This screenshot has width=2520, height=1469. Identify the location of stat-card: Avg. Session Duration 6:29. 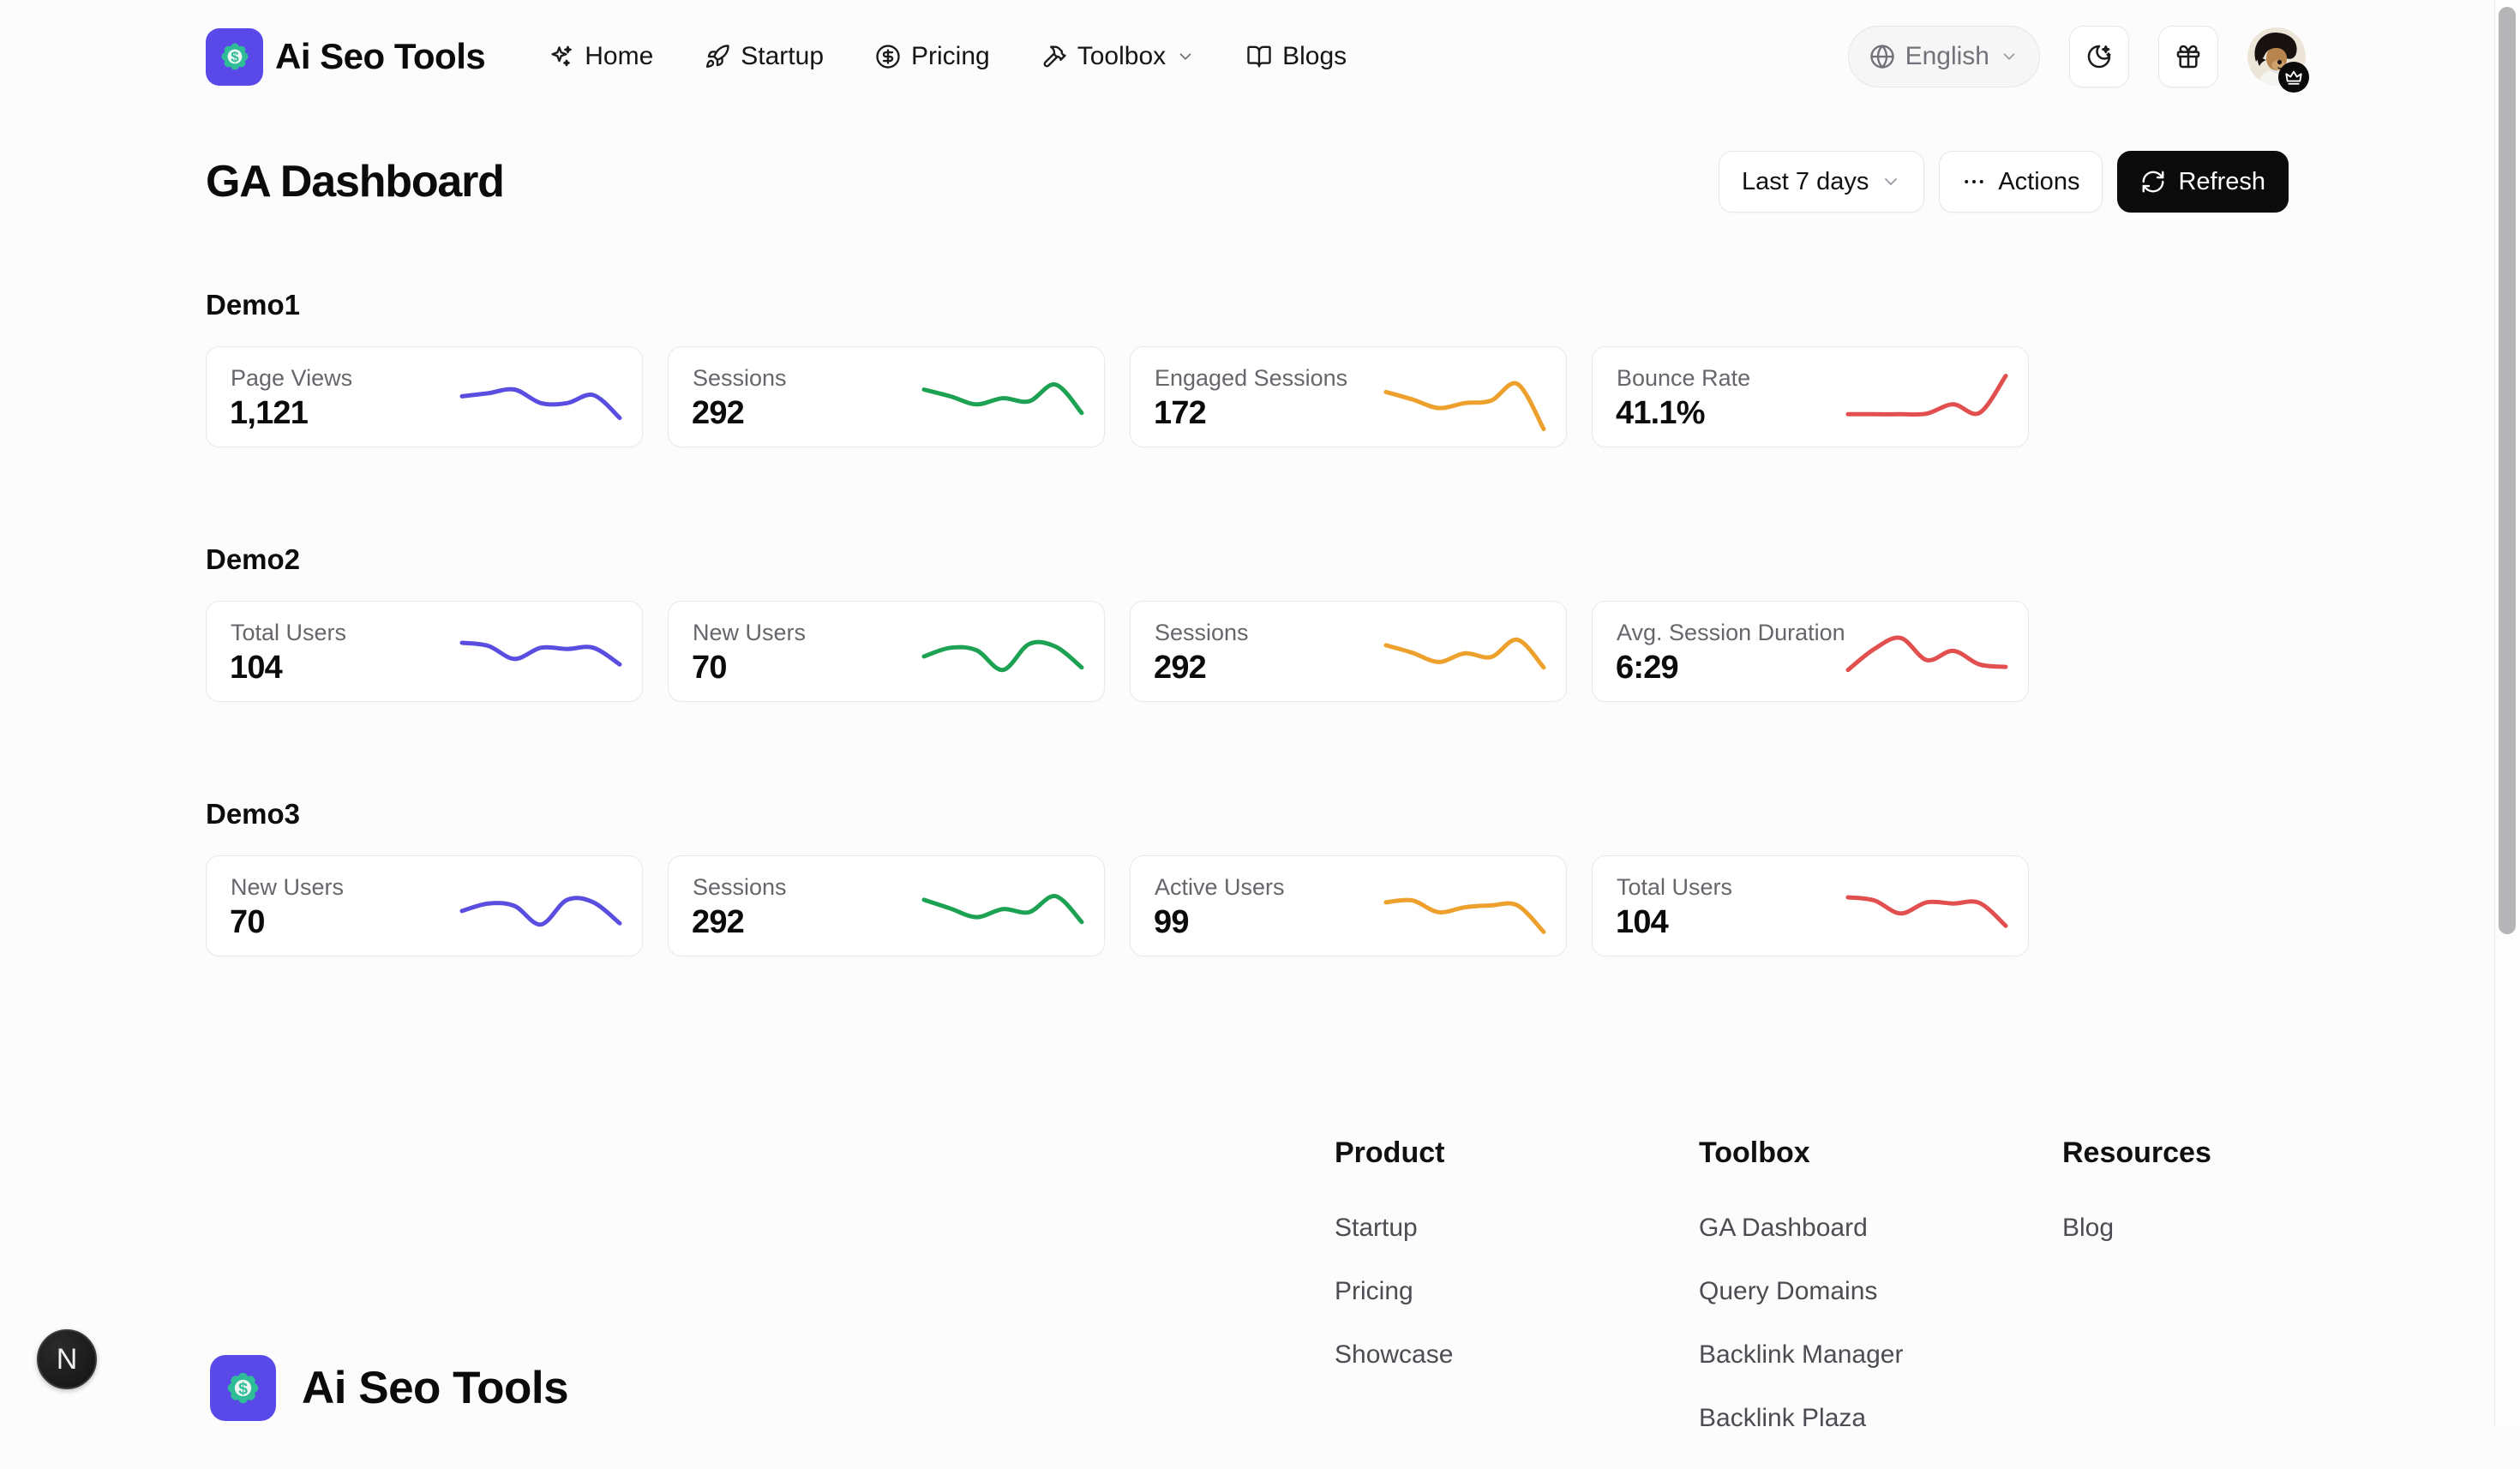
(1810, 651).